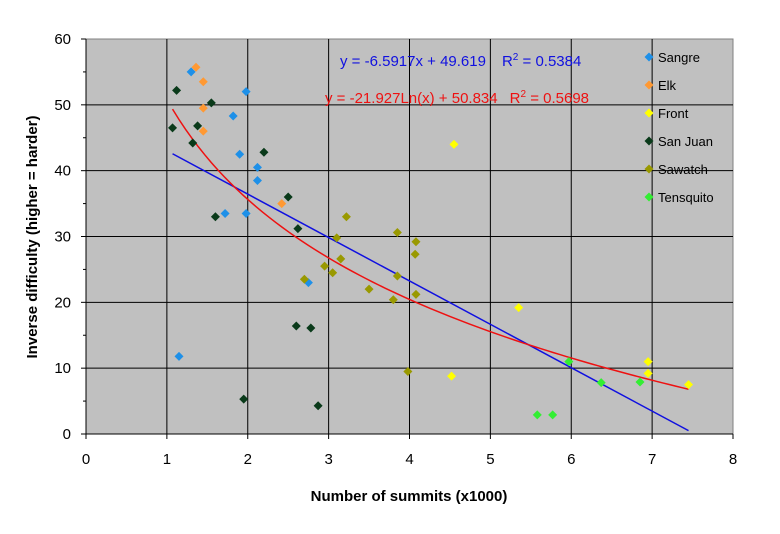 The image size is (780, 534). What do you see at coordinates (685, 141) in the screenshot?
I see `legend-label-san-juan: San Juan` at bounding box center [685, 141].